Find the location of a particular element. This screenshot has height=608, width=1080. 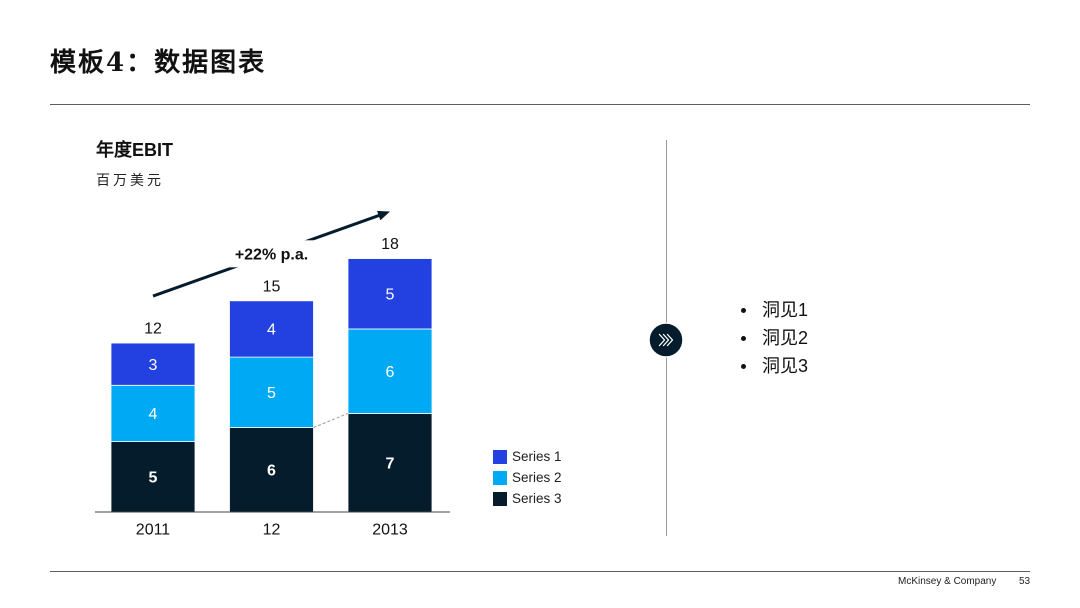

legend-item-series-1: Series 1 is located at coordinates (527, 456).